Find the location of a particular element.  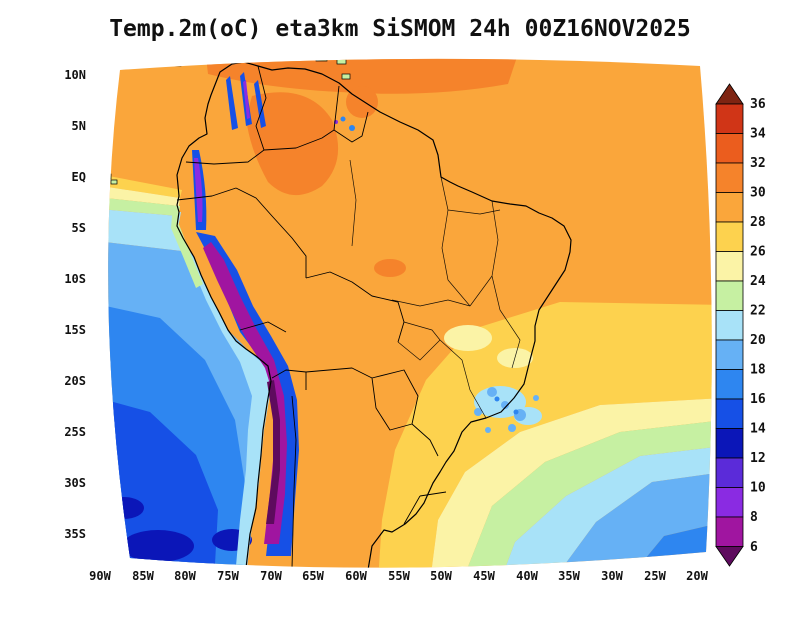

trinidad-island-speck is located at coordinates (346, 76).